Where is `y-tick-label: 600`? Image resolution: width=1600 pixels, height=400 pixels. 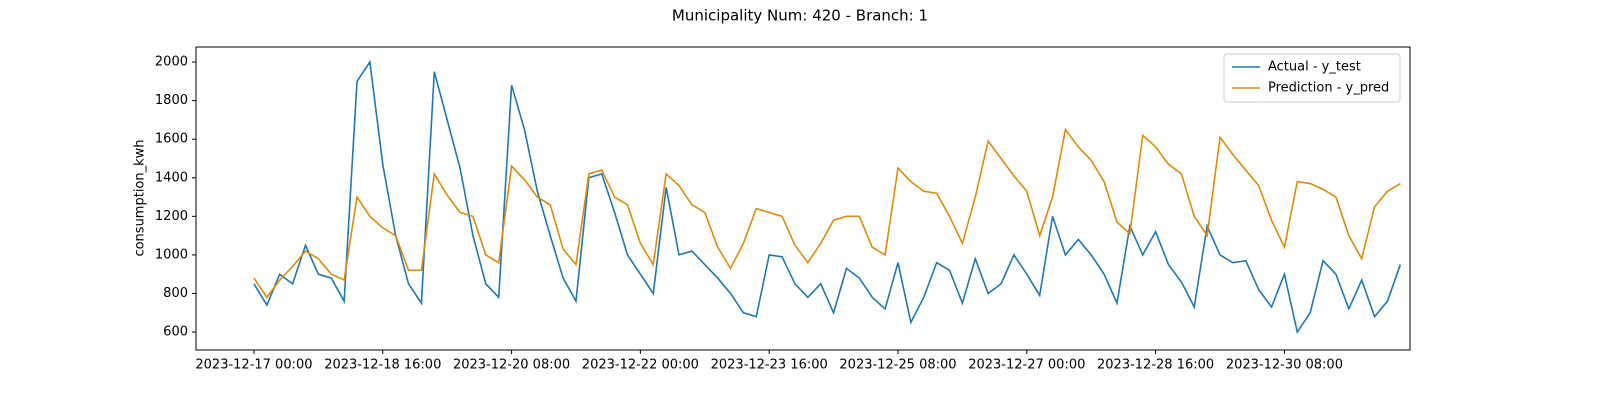 y-tick-label: 600 is located at coordinates (175, 332).